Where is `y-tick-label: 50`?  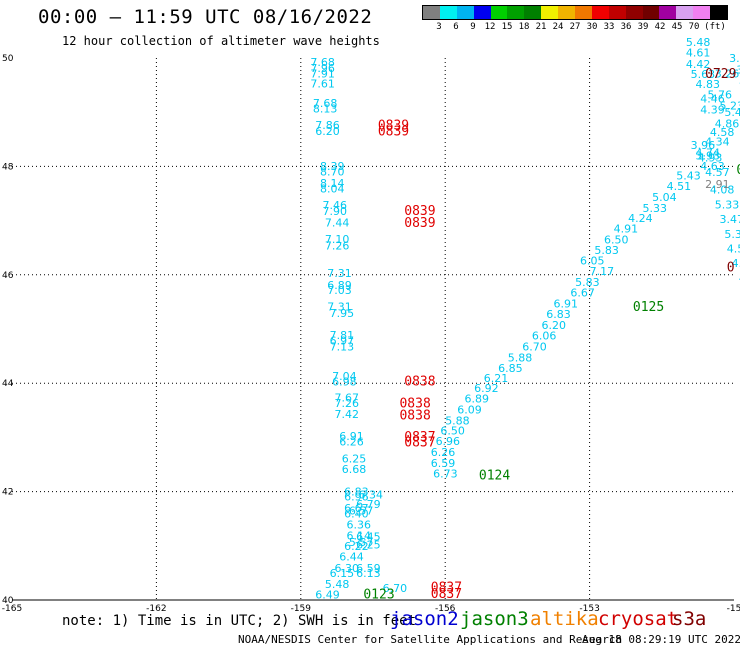
y-tick-label: 50 is located at coordinates (8, 59).